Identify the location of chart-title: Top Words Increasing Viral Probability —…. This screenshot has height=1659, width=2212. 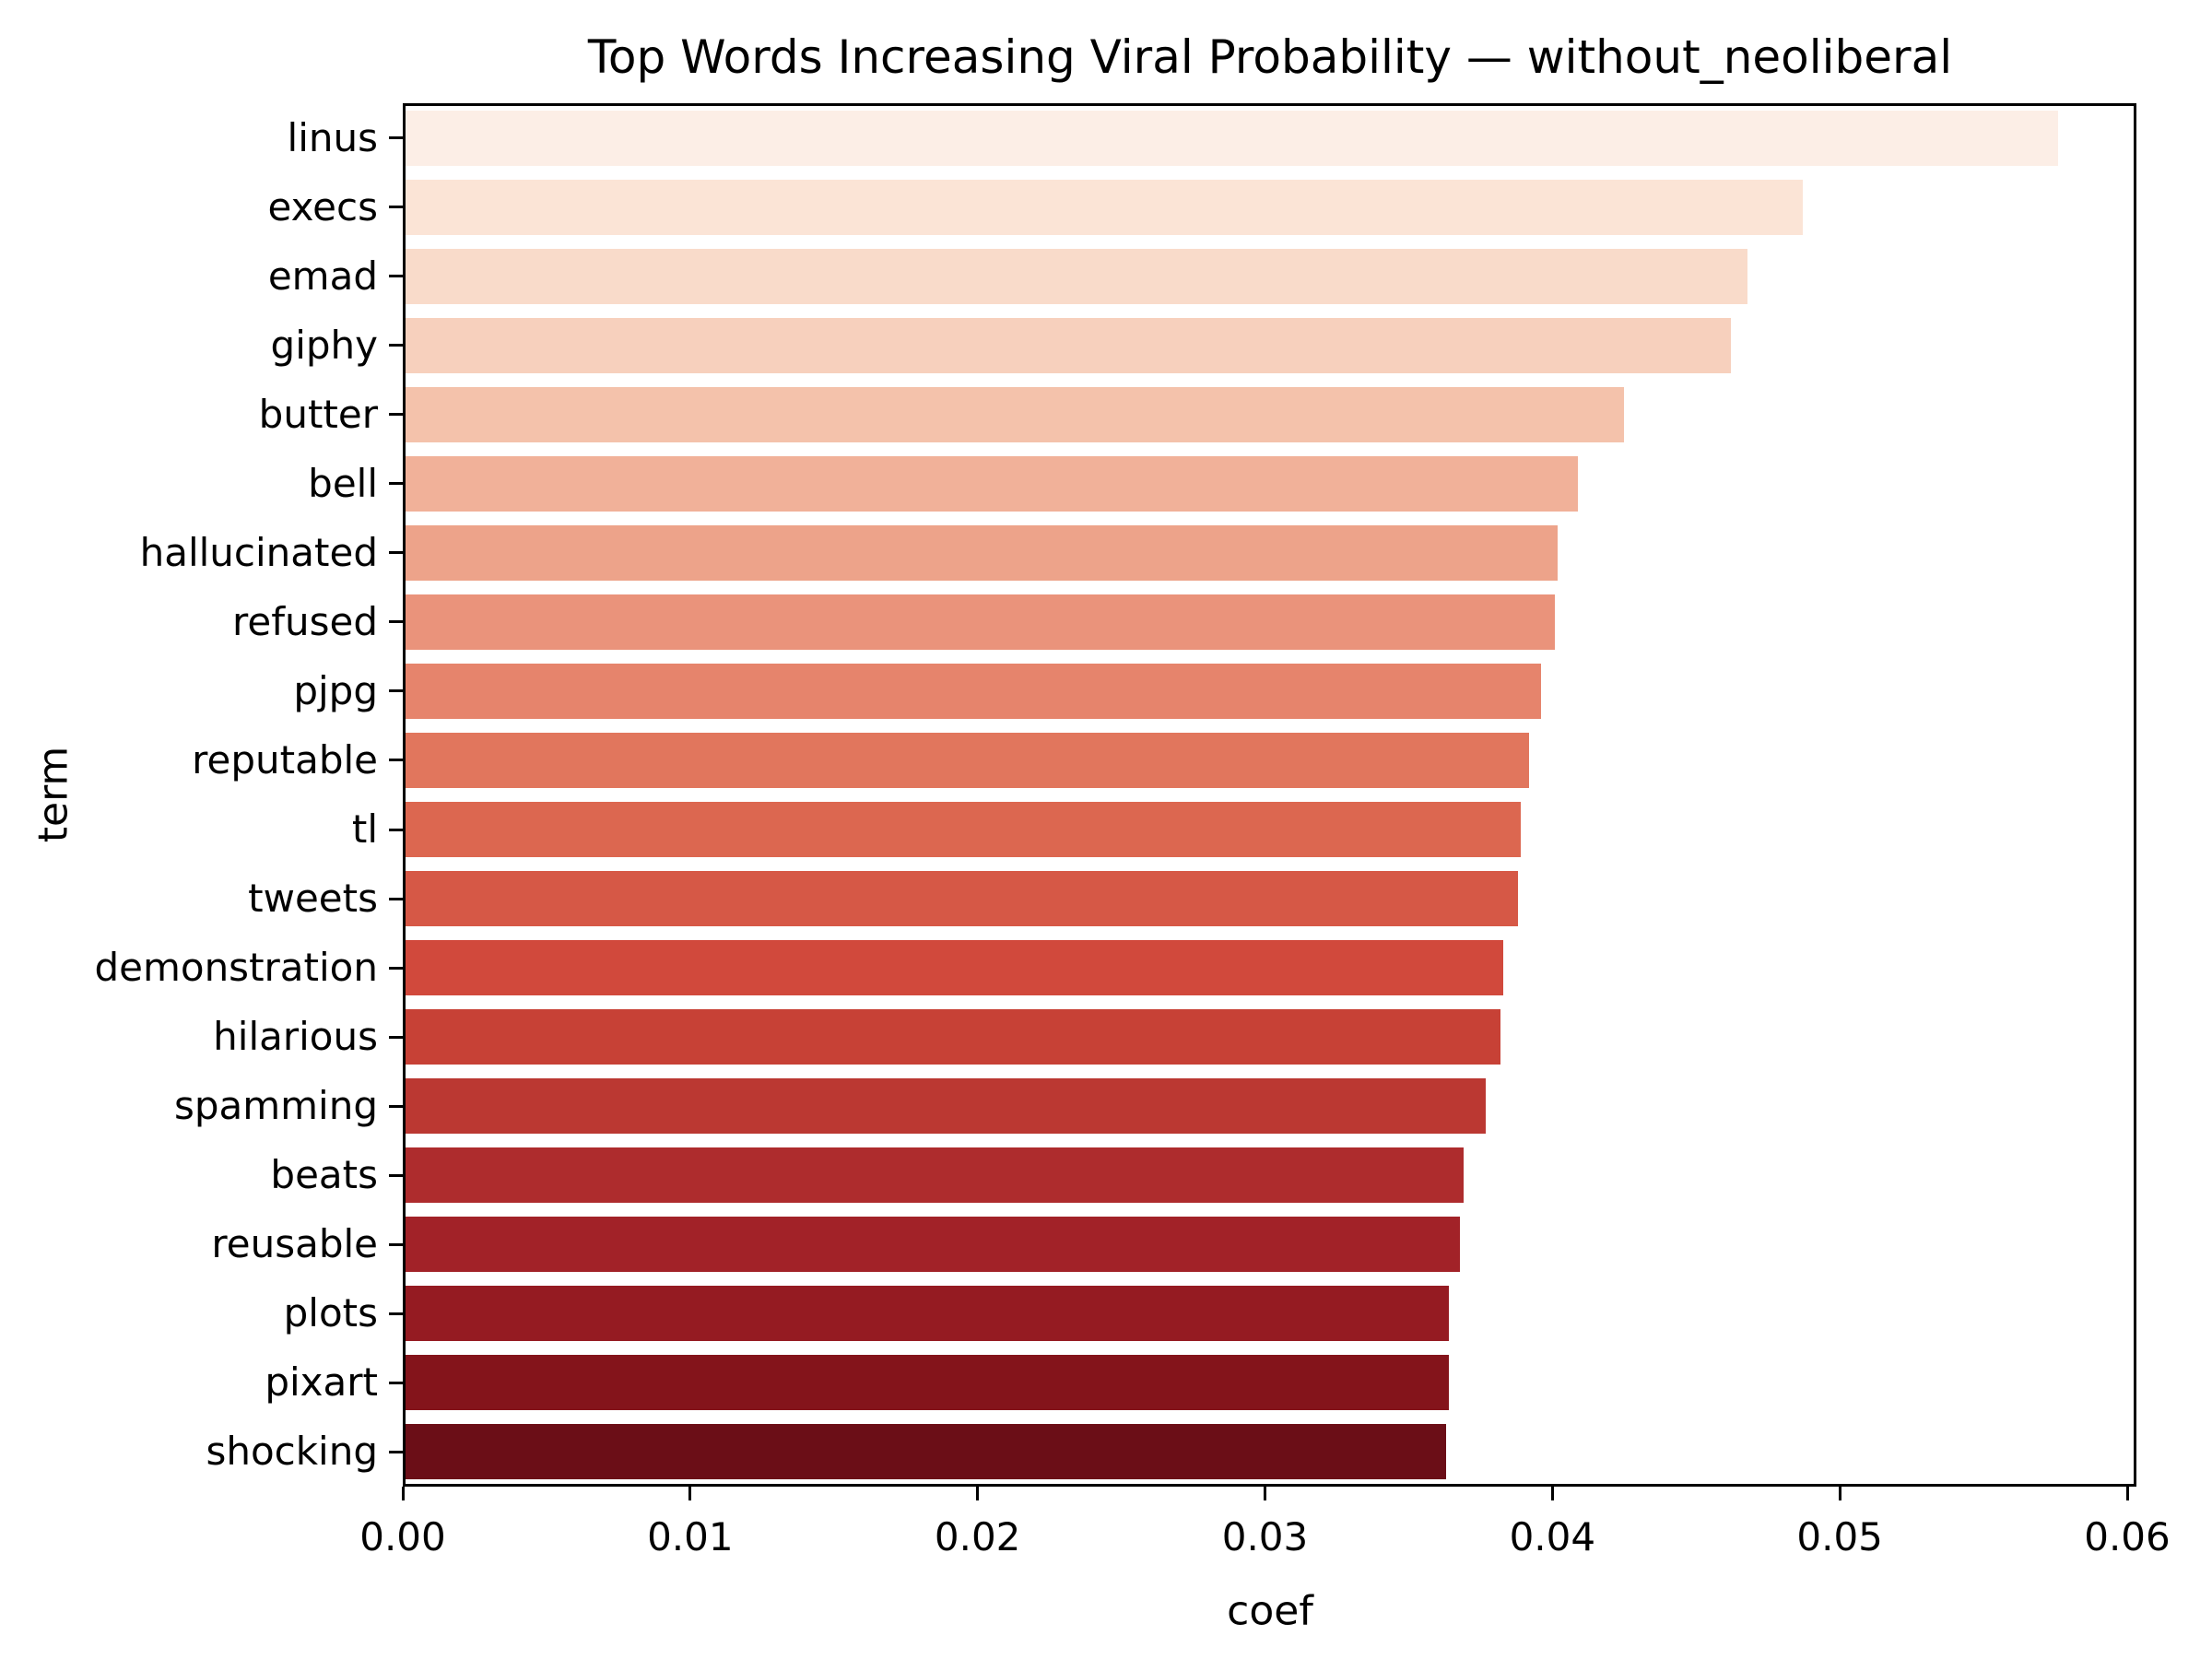
(1270, 57).